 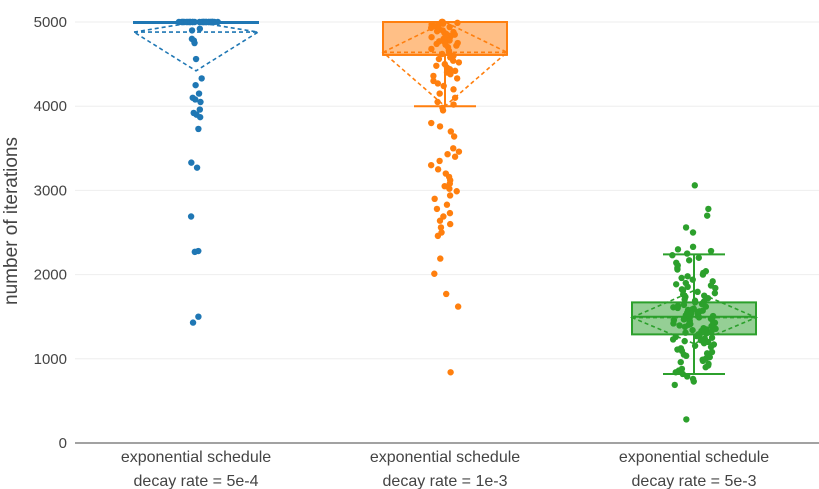 What do you see at coordinates (196, 172) in the screenshot?
I see `series-group` at bounding box center [196, 172].